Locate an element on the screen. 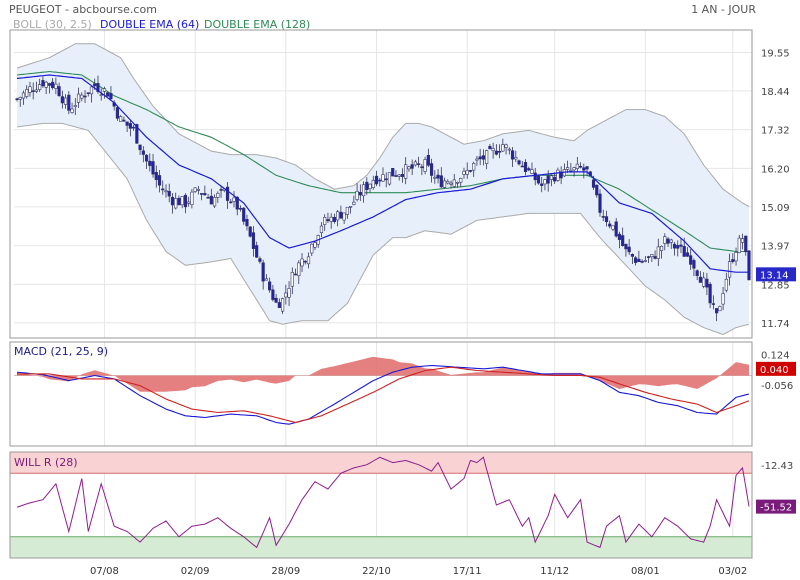  macd-tick-label: -0.056 is located at coordinates (777, 386).